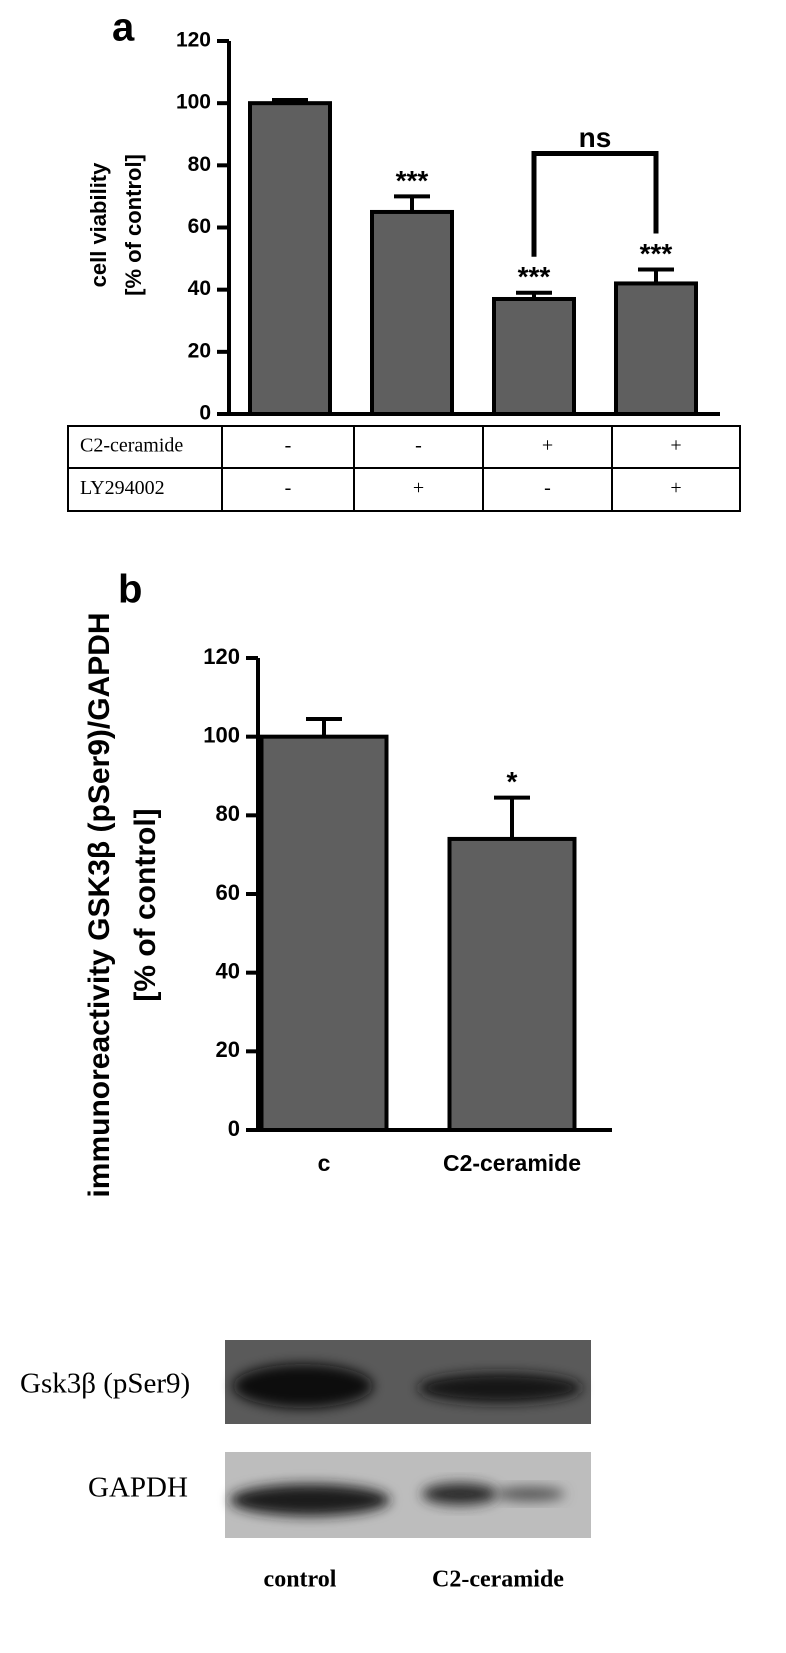  I want to click on panel-label: b, so click(130, 590).